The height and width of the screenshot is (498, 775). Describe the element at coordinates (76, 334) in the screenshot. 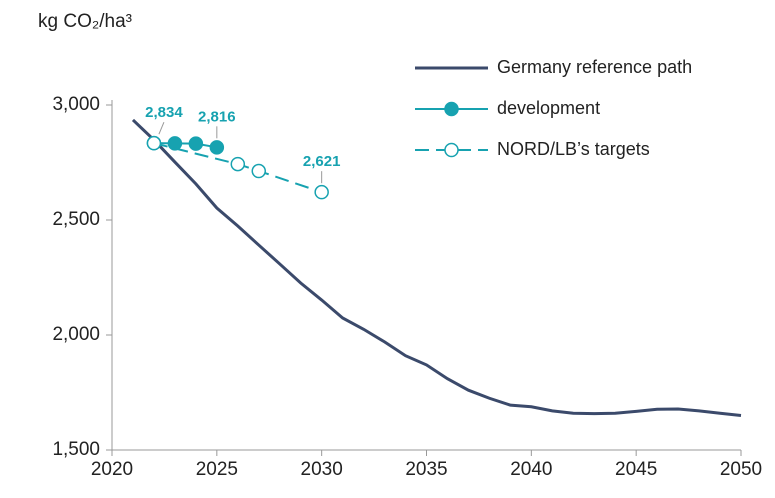

I see `y-tick-label: 2,000` at that location.